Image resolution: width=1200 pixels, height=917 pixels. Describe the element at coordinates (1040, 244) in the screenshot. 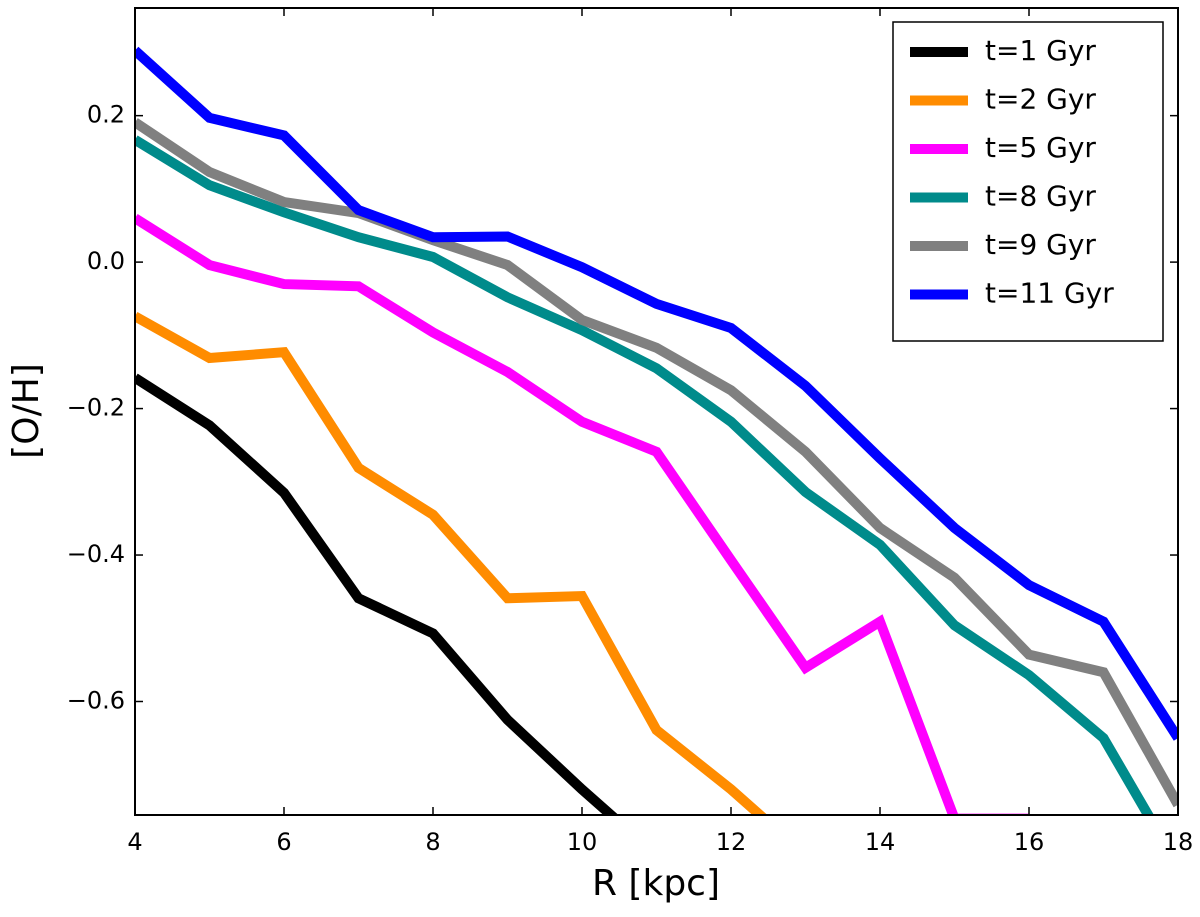

I see `legend-label: t=9 Gyr` at that location.